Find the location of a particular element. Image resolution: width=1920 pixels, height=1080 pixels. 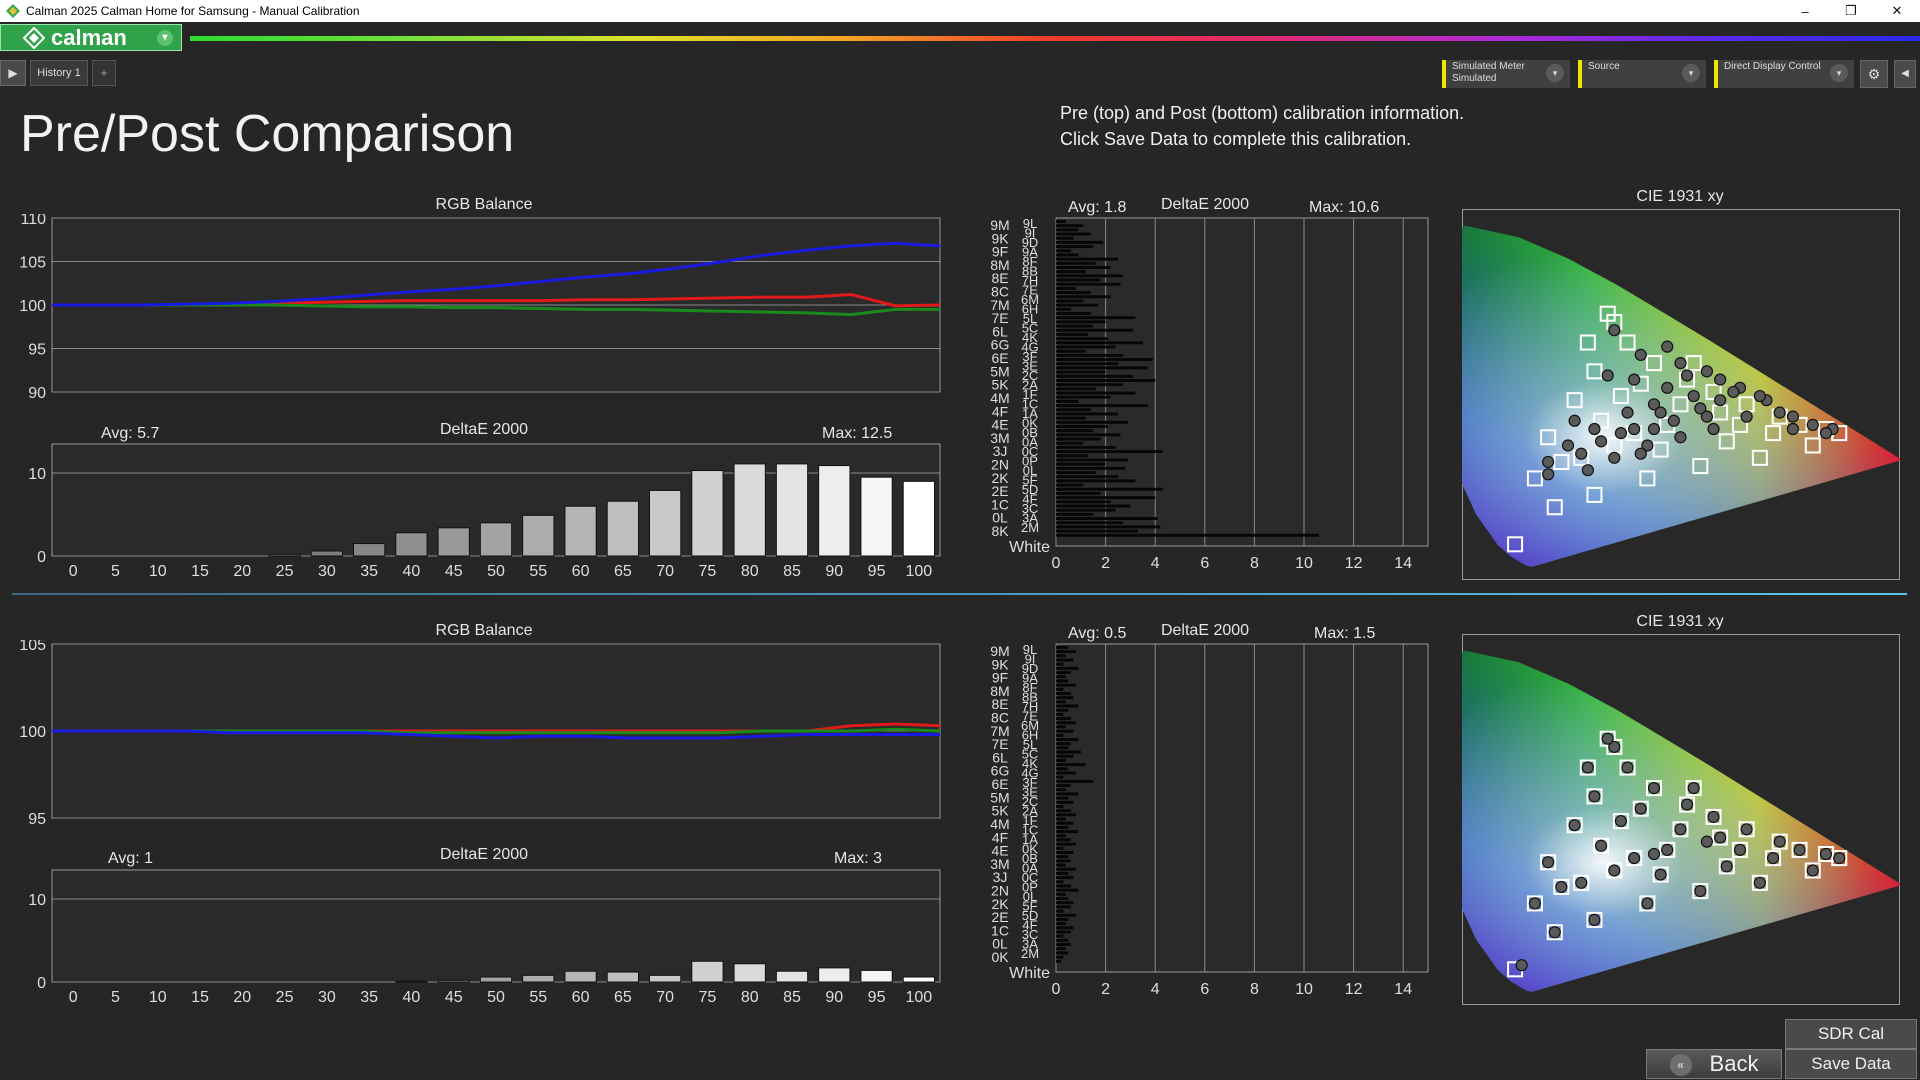

x-tick-label: 45 is located at coordinates (454, 571).